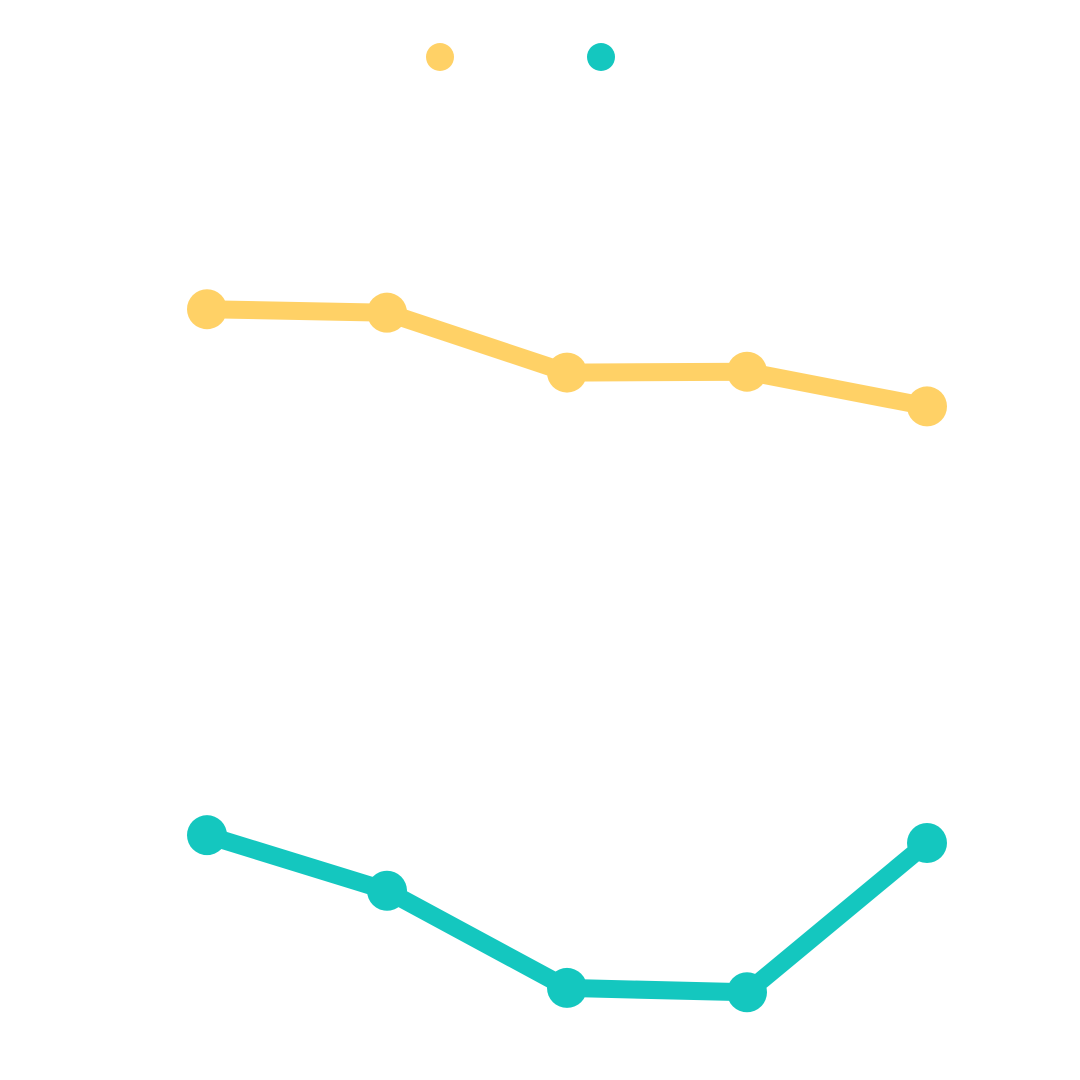  I want to click on legend, so click(520, 57).